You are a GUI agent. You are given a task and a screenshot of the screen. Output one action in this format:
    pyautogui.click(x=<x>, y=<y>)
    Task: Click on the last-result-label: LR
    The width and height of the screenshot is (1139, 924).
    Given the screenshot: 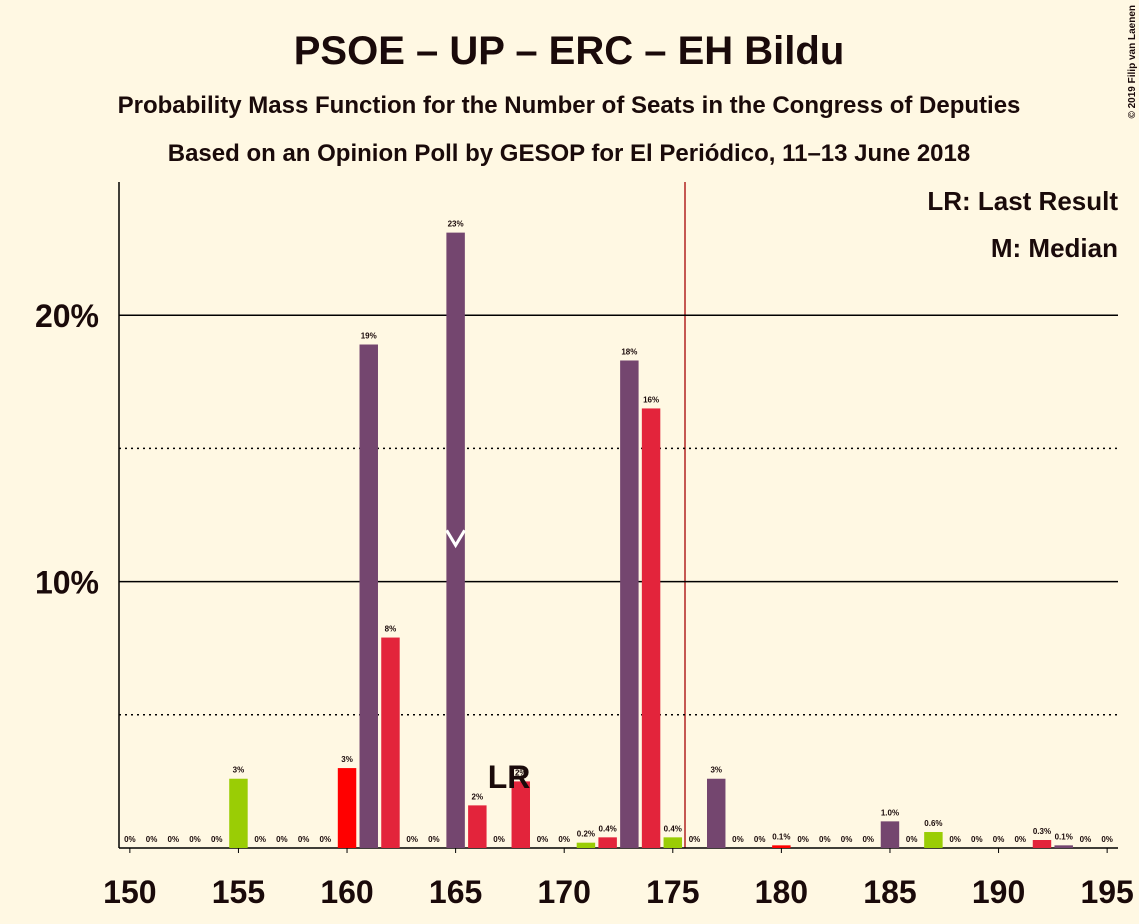 What is the action you would take?
    pyautogui.click(x=509, y=777)
    